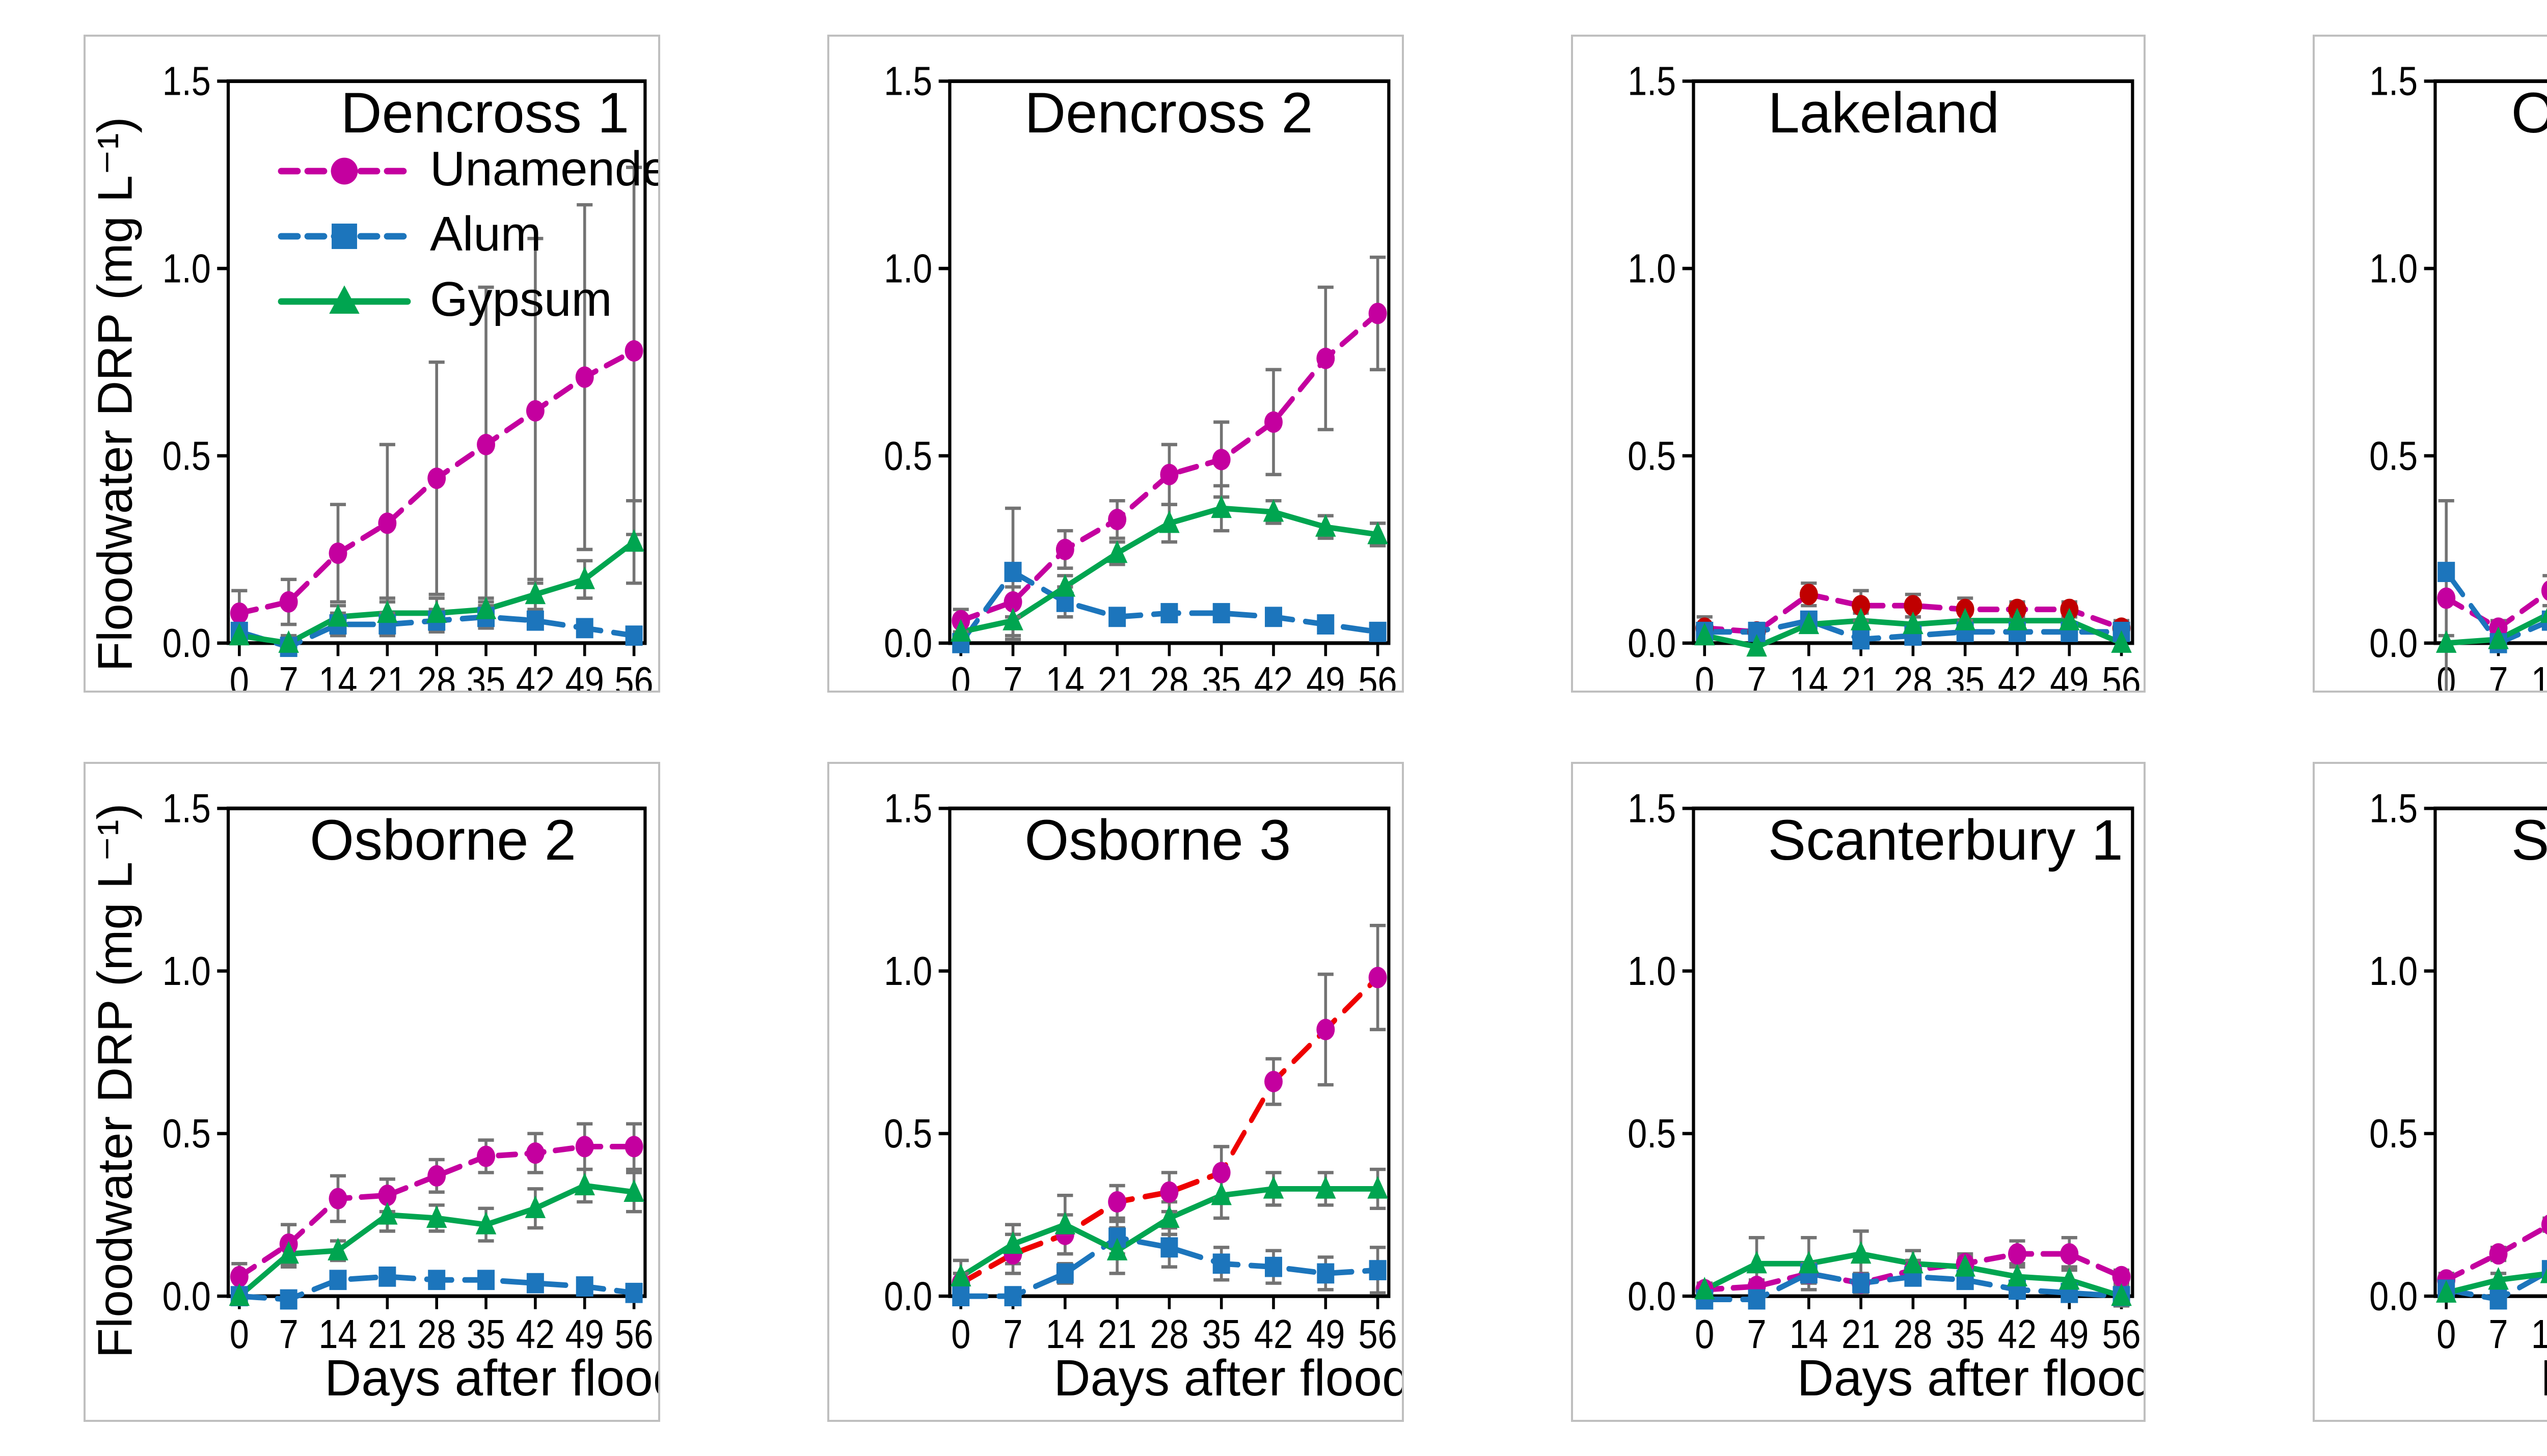  Describe the element at coordinates (344, 299) in the screenshot. I see `gypsum-line-marker-icon` at that location.